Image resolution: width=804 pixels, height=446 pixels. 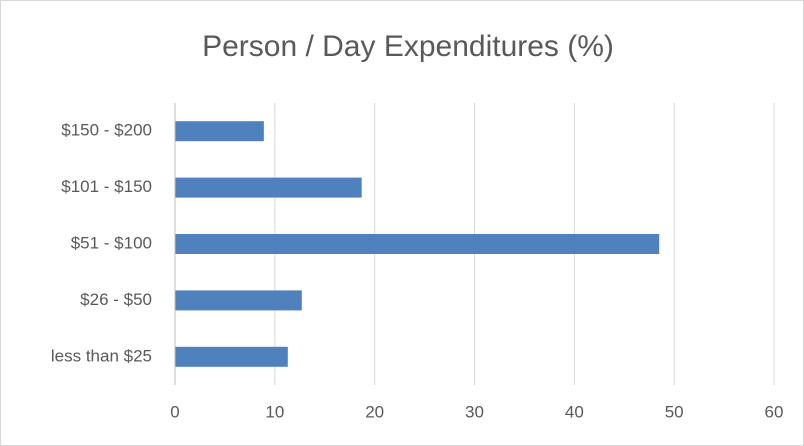 I want to click on y-tick-label: $101 - $150, so click(x=106, y=186).